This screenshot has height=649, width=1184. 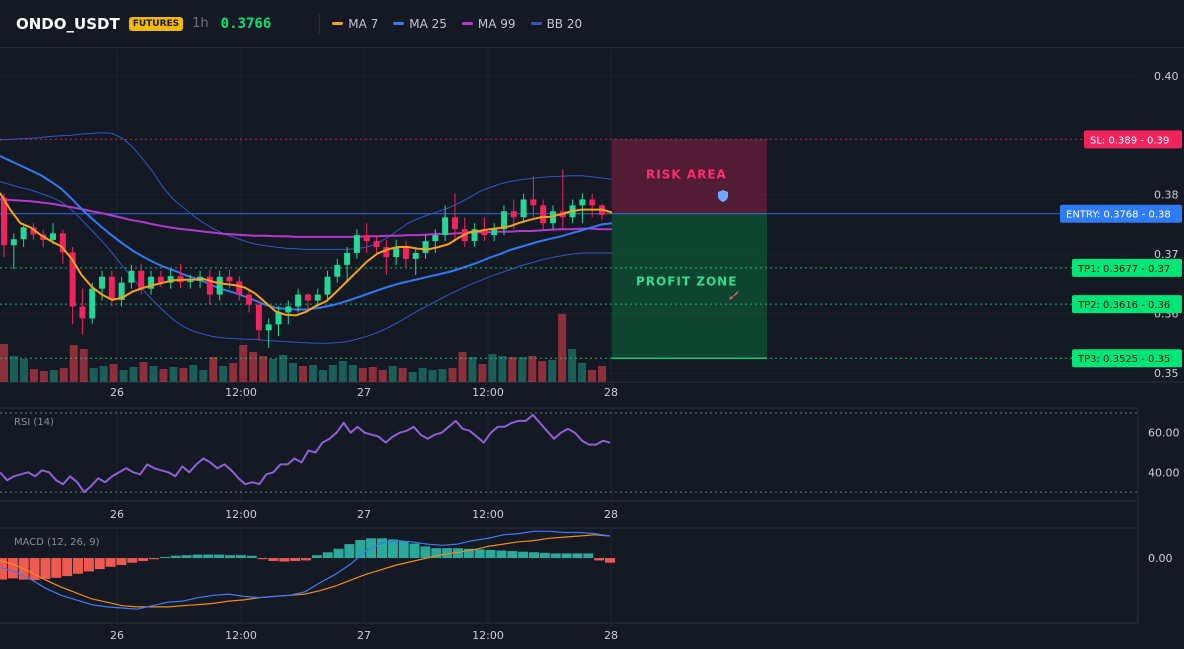 I want to click on level-tag-text: SL: 0.389 - 0.39, so click(x=1129, y=140).